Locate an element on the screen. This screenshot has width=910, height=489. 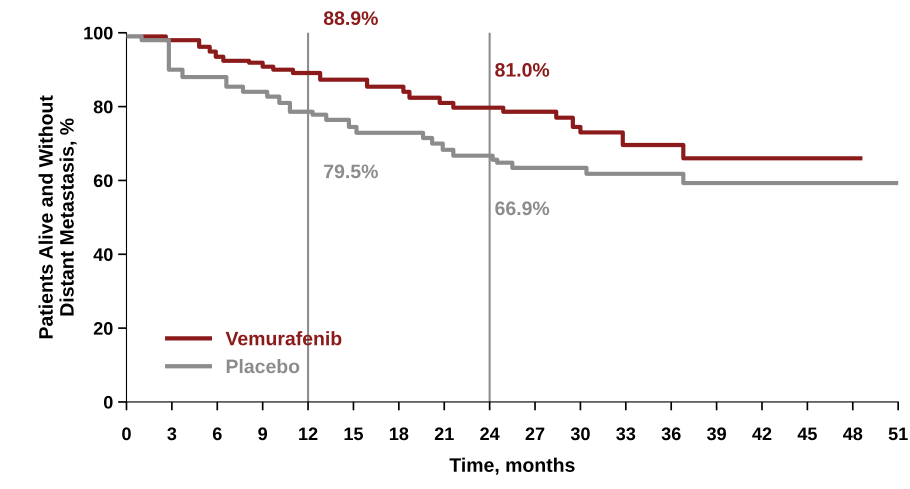
annotation: 81.0% is located at coordinates (522, 69).